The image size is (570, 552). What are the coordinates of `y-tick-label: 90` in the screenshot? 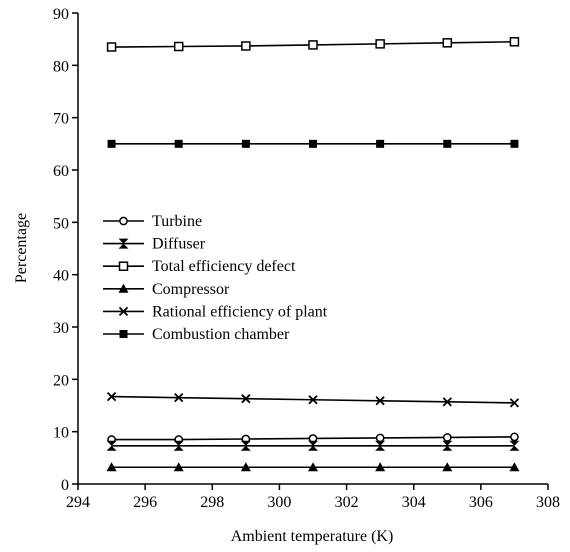 It's located at (61, 14).